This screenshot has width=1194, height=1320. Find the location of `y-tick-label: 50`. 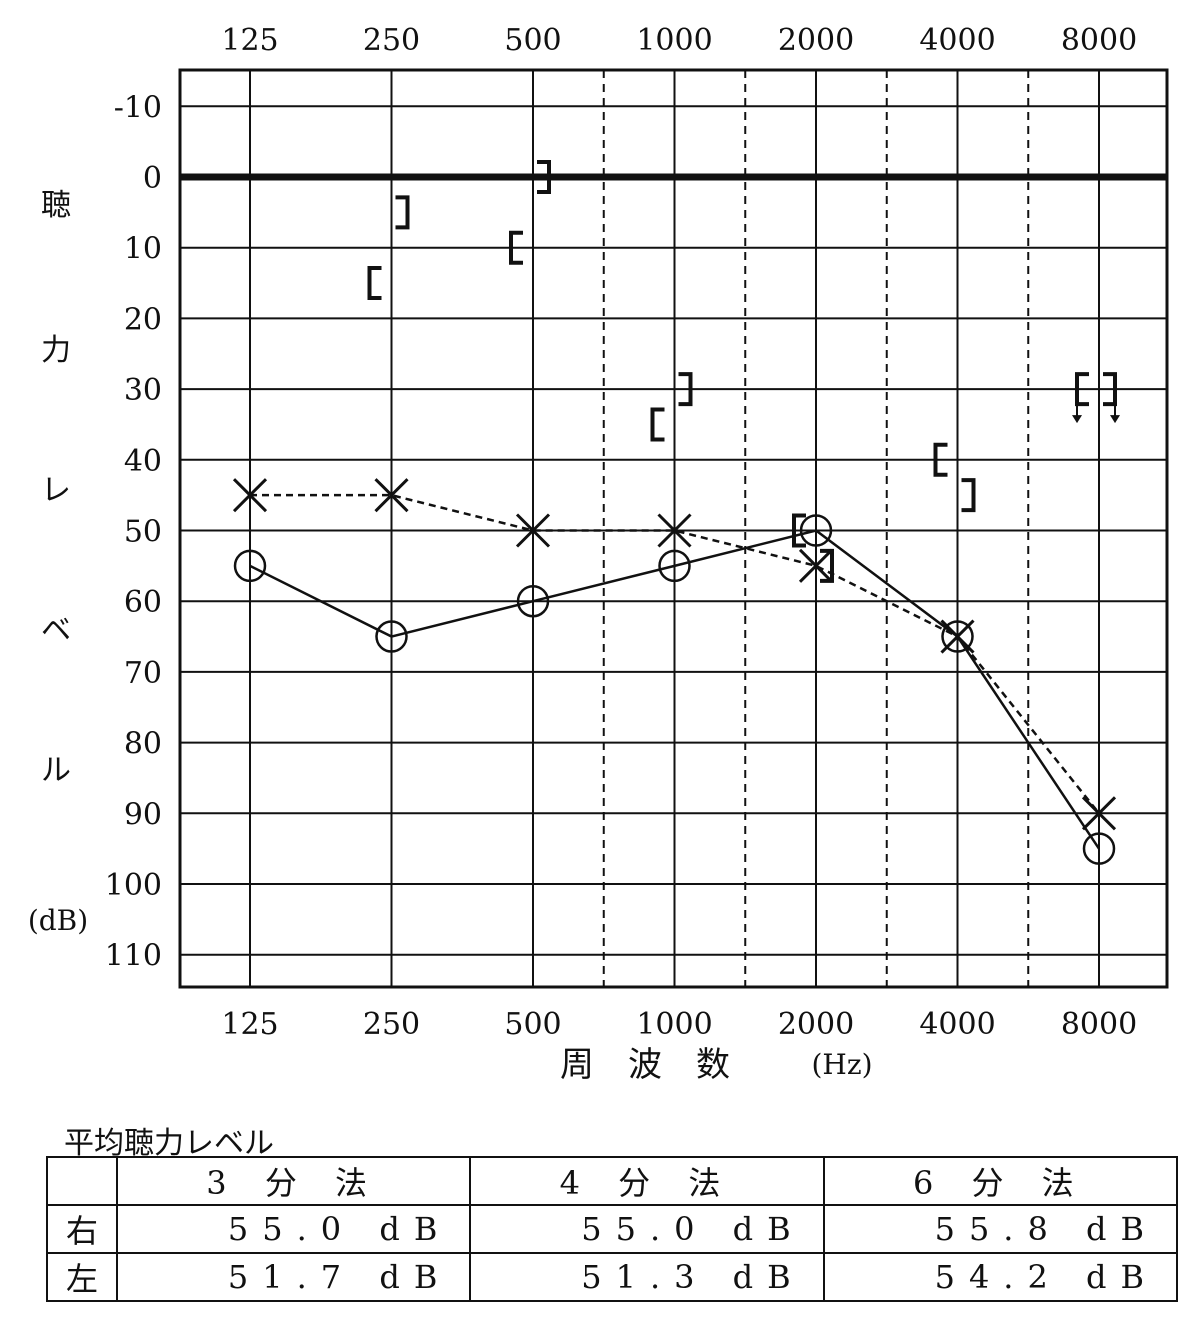

y-tick-label: 50 is located at coordinates (143, 532).